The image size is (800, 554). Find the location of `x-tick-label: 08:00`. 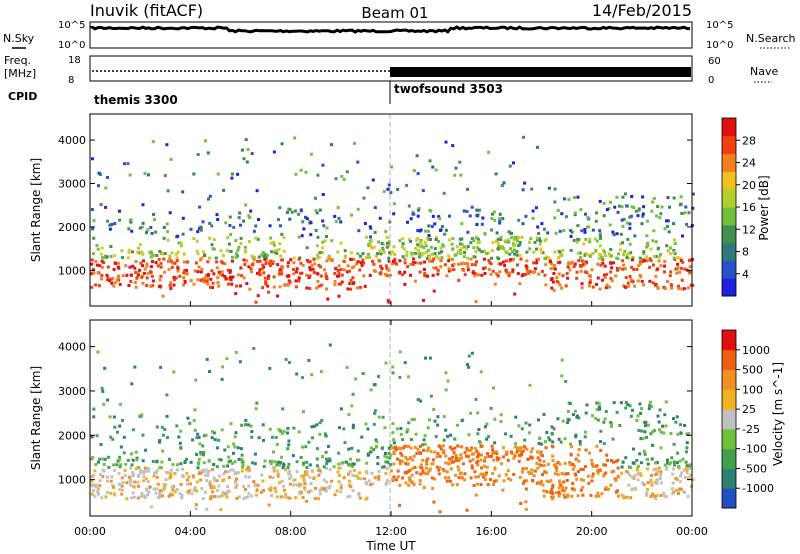

x-tick-label: 08:00 is located at coordinates (291, 531).